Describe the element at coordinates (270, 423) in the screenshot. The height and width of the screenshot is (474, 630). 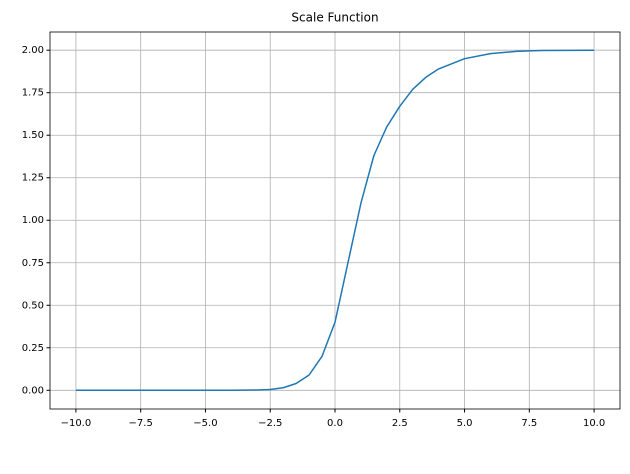
I see `x-tick-label: −2.5` at that location.